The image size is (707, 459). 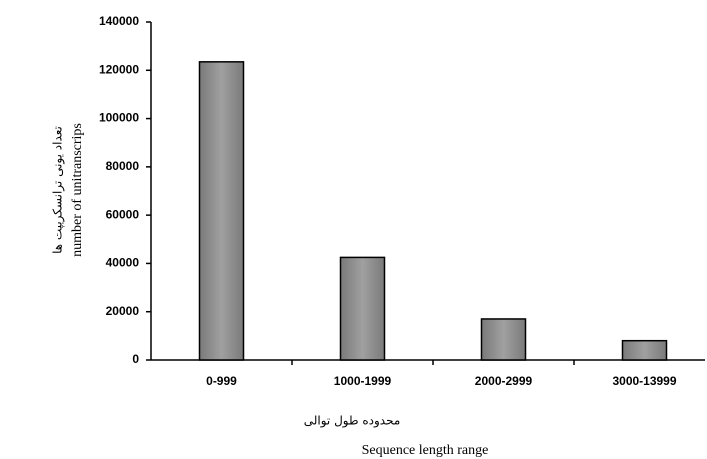 What do you see at coordinates (77, 190) in the screenshot?
I see `y-axis-label: number of unitranscrips` at bounding box center [77, 190].